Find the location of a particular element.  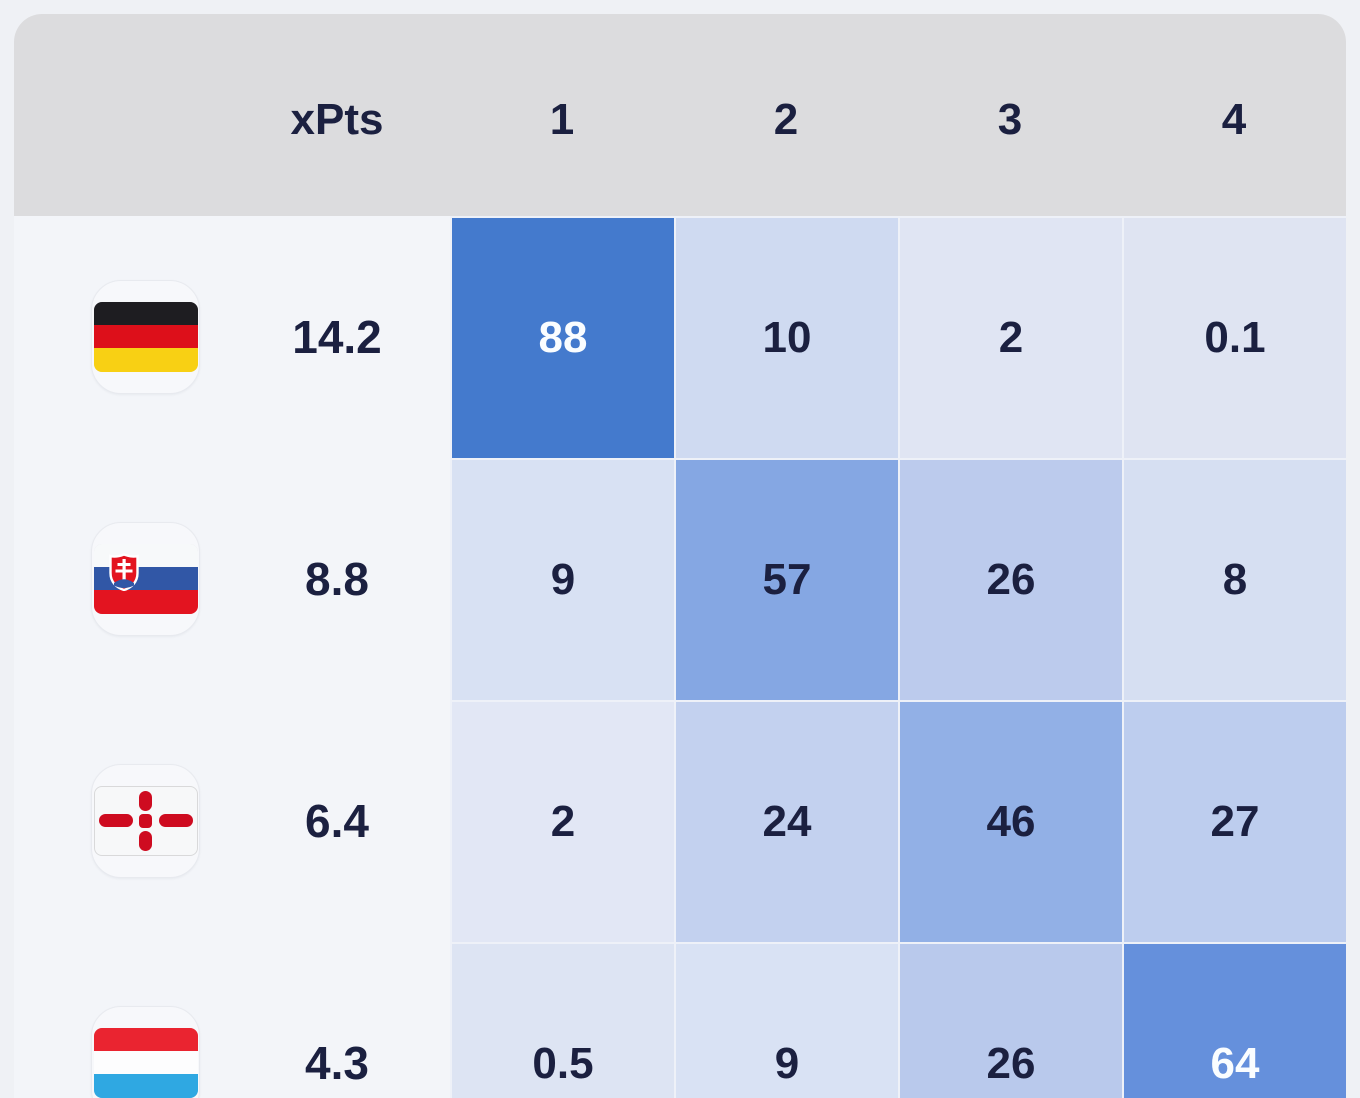

header-position-2: 2 is located at coordinates (786, 119).